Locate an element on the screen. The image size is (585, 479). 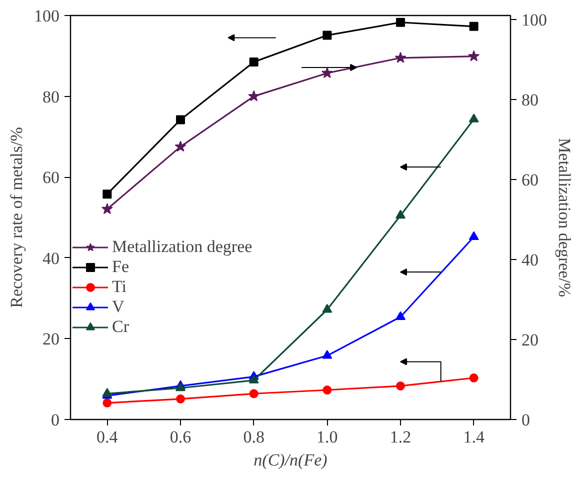
legend-label: Metallization degree is located at coordinates (182, 247).